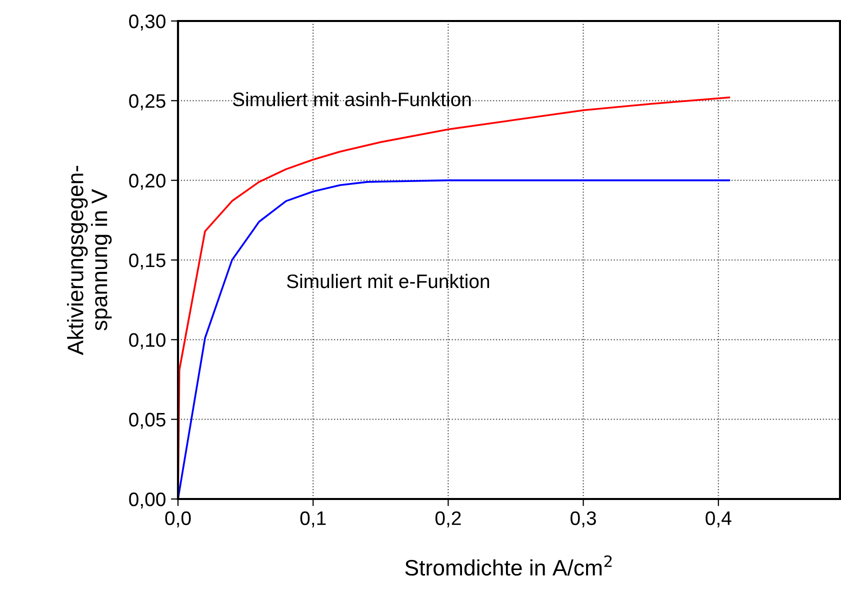 The width and height of the screenshot is (841, 599). Describe the element at coordinates (388, 281) in the screenshot. I see `text: Simuliert mit e-Funktion` at that location.